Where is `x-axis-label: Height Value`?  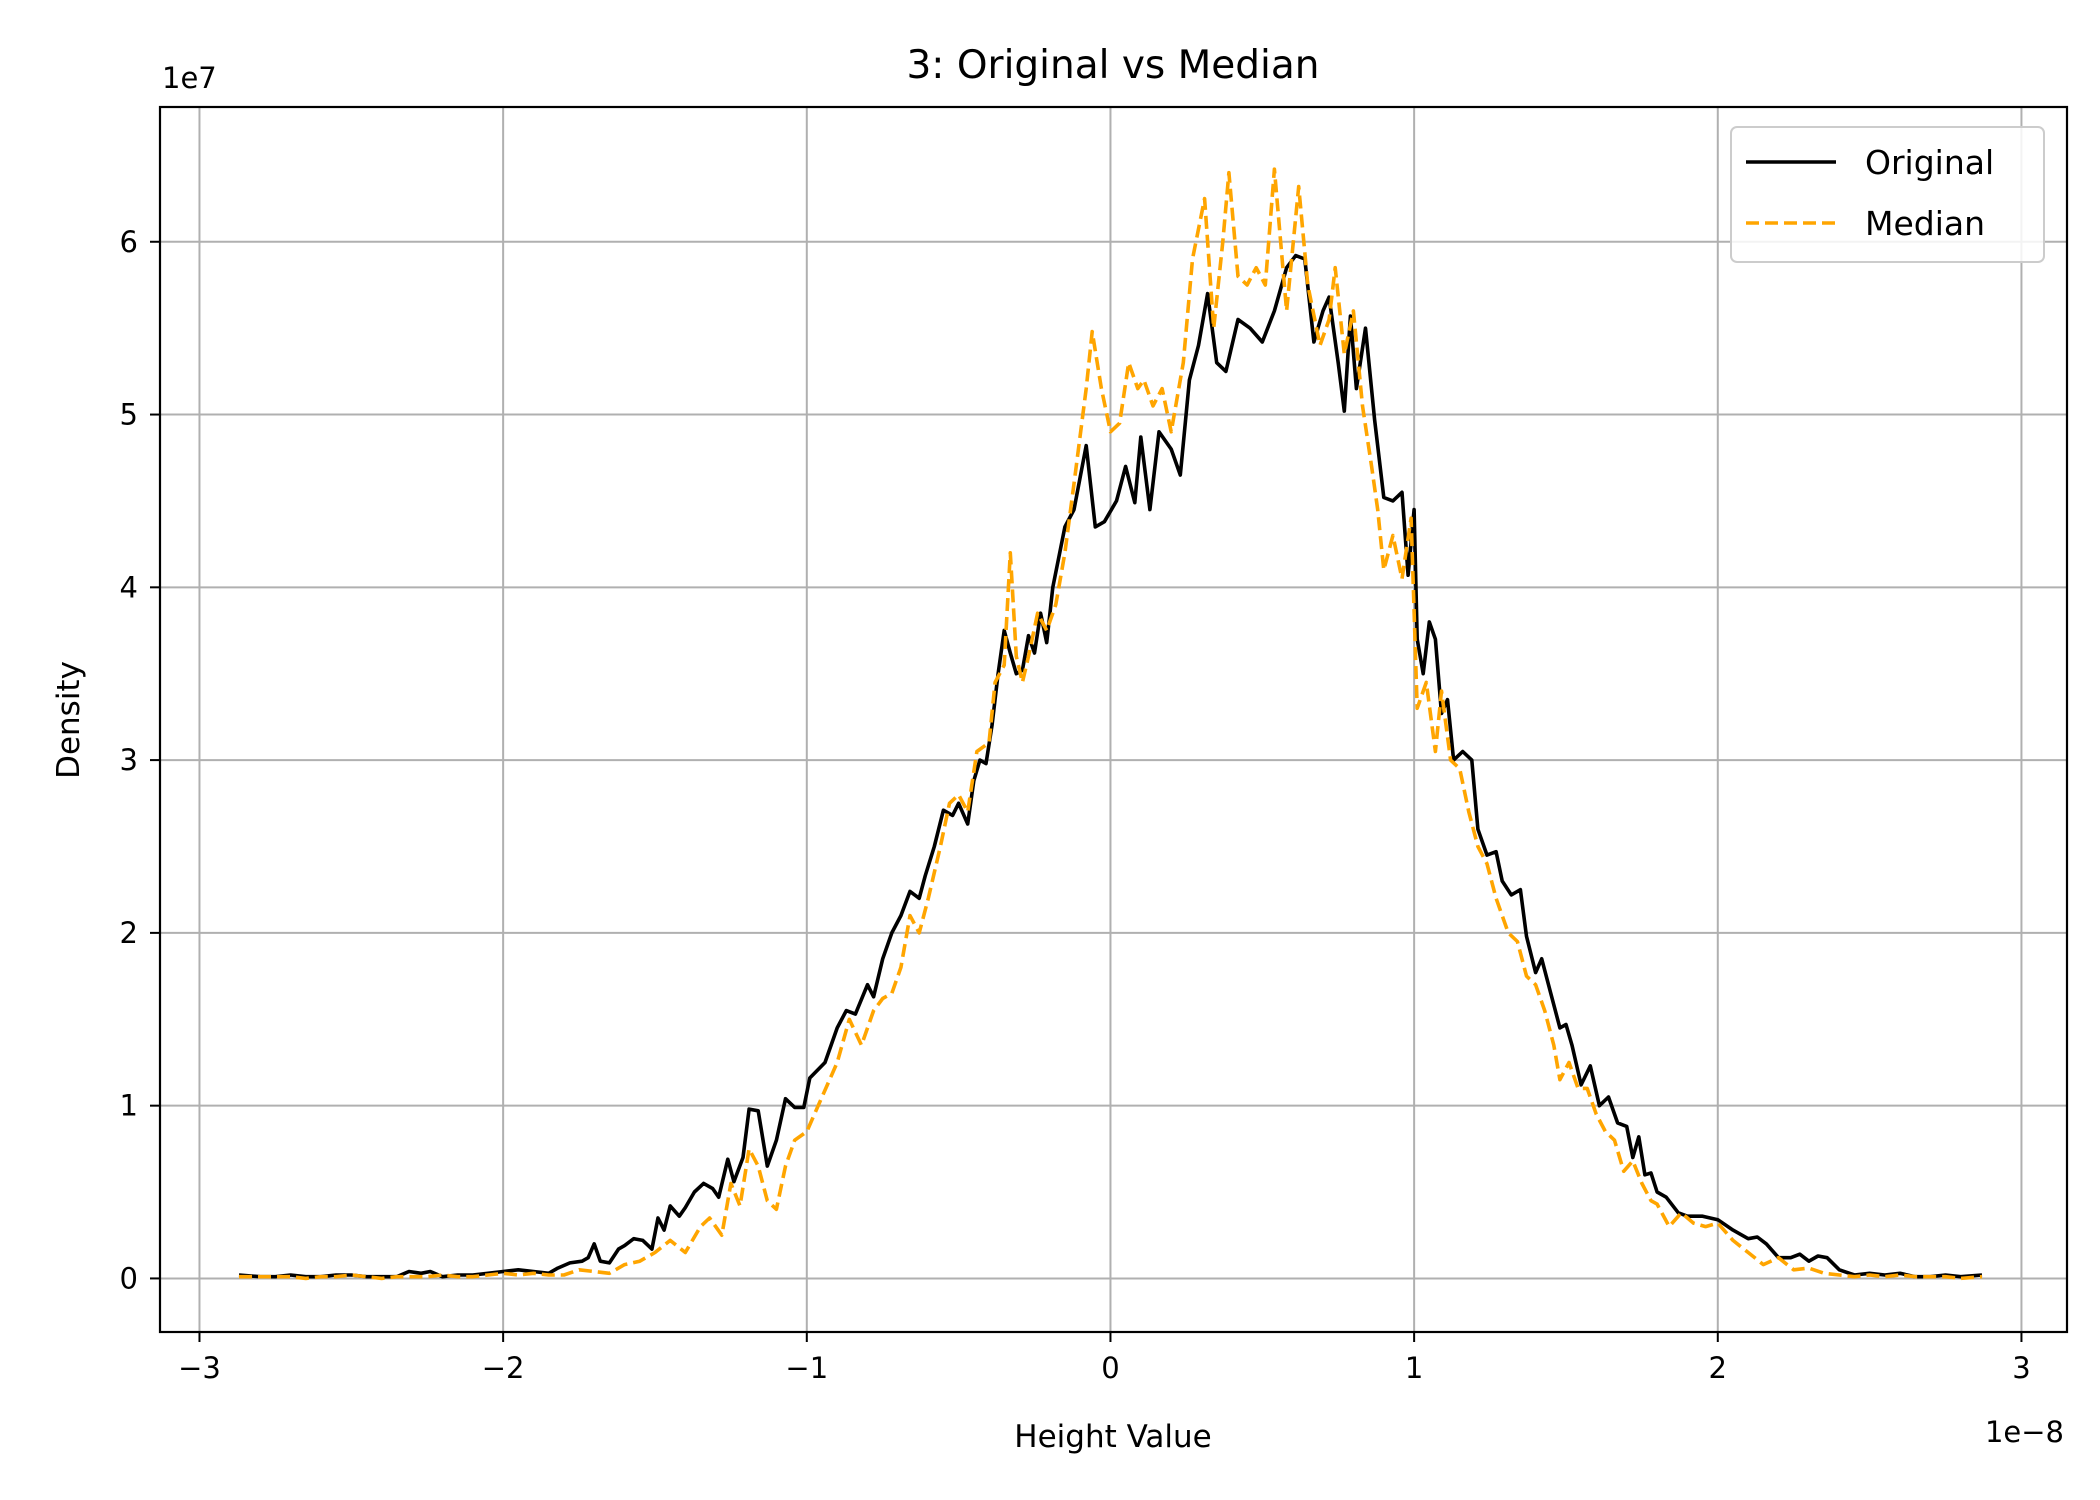 x-axis-label: Height Value is located at coordinates (1112, 1437).